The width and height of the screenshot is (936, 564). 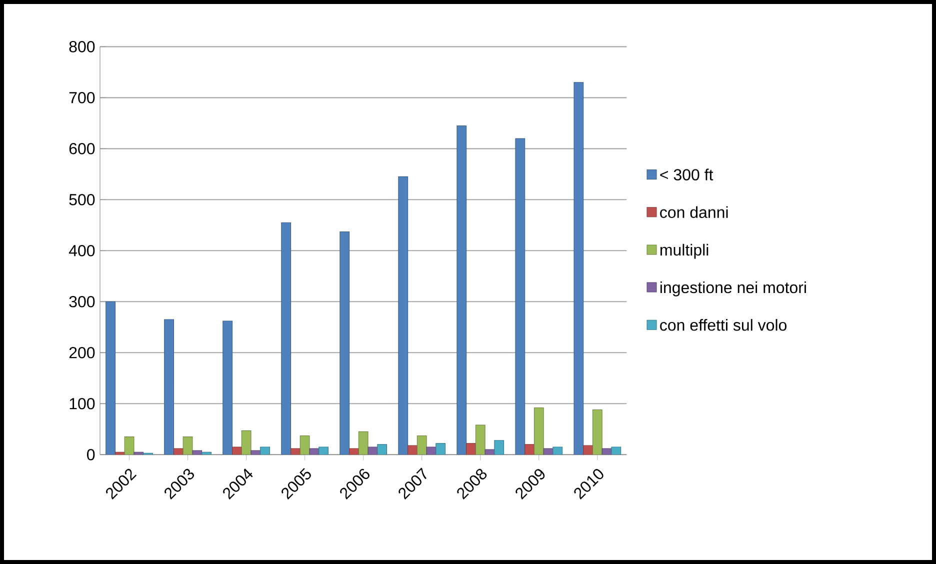 What do you see at coordinates (687, 174) in the screenshot?
I see `legend-label: < 300 ft` at bounding box center [687, 174].